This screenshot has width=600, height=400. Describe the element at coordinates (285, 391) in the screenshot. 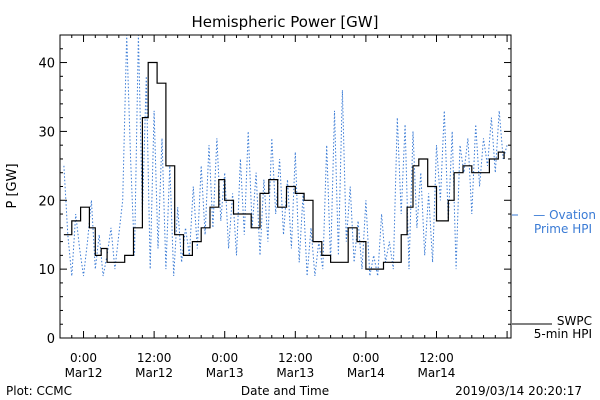

I see `x-axis-label: Date and Time` at that location.